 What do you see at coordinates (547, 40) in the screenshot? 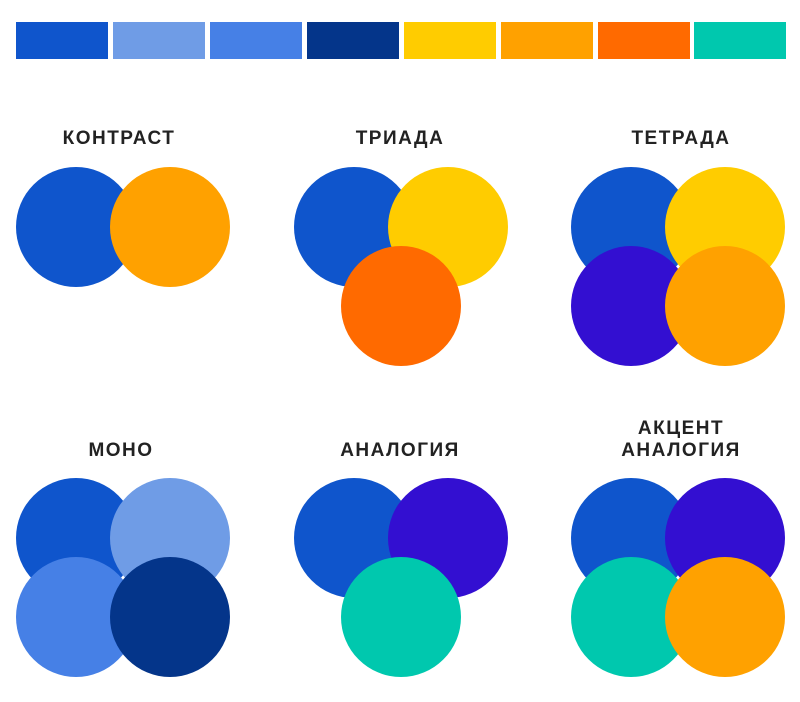
I see `palette-swatch-orange` at bounding box center [547, 40].